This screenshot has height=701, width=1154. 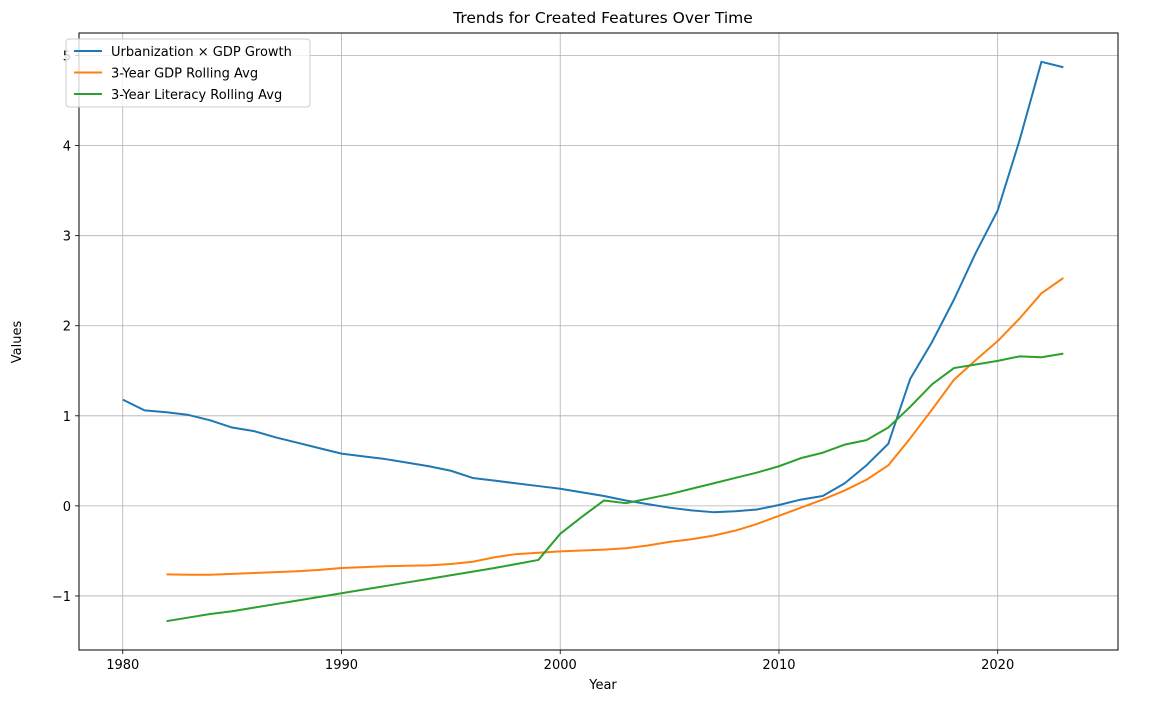 I want to click on y-axis-label: Values, so click(x=17, y=342).